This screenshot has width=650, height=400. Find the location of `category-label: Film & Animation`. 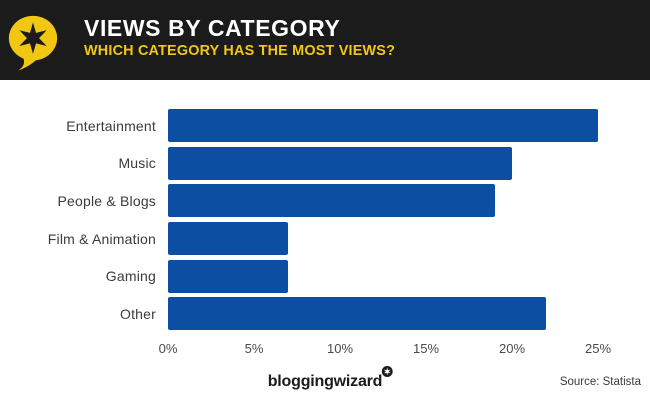

category-label: Film & Animation is located at coordinates (101, 238).